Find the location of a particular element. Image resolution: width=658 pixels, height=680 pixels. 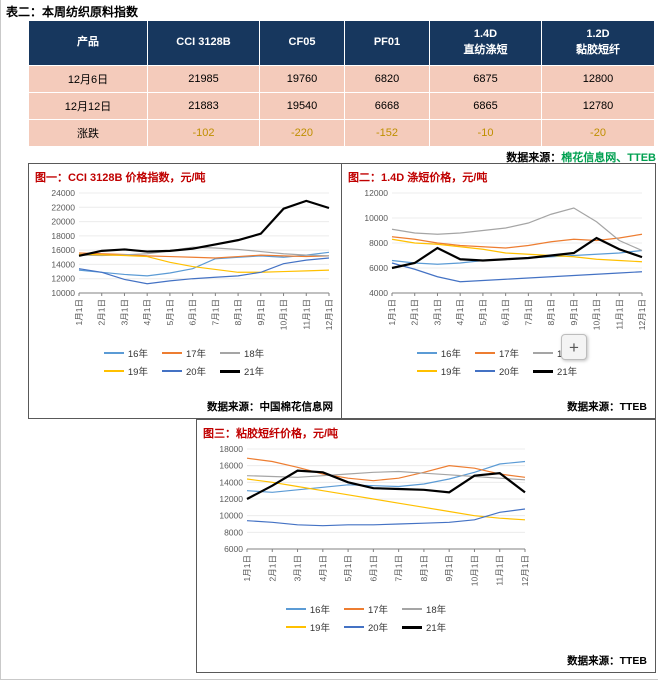

series-line-21年 is located at coordinates (517, 253).